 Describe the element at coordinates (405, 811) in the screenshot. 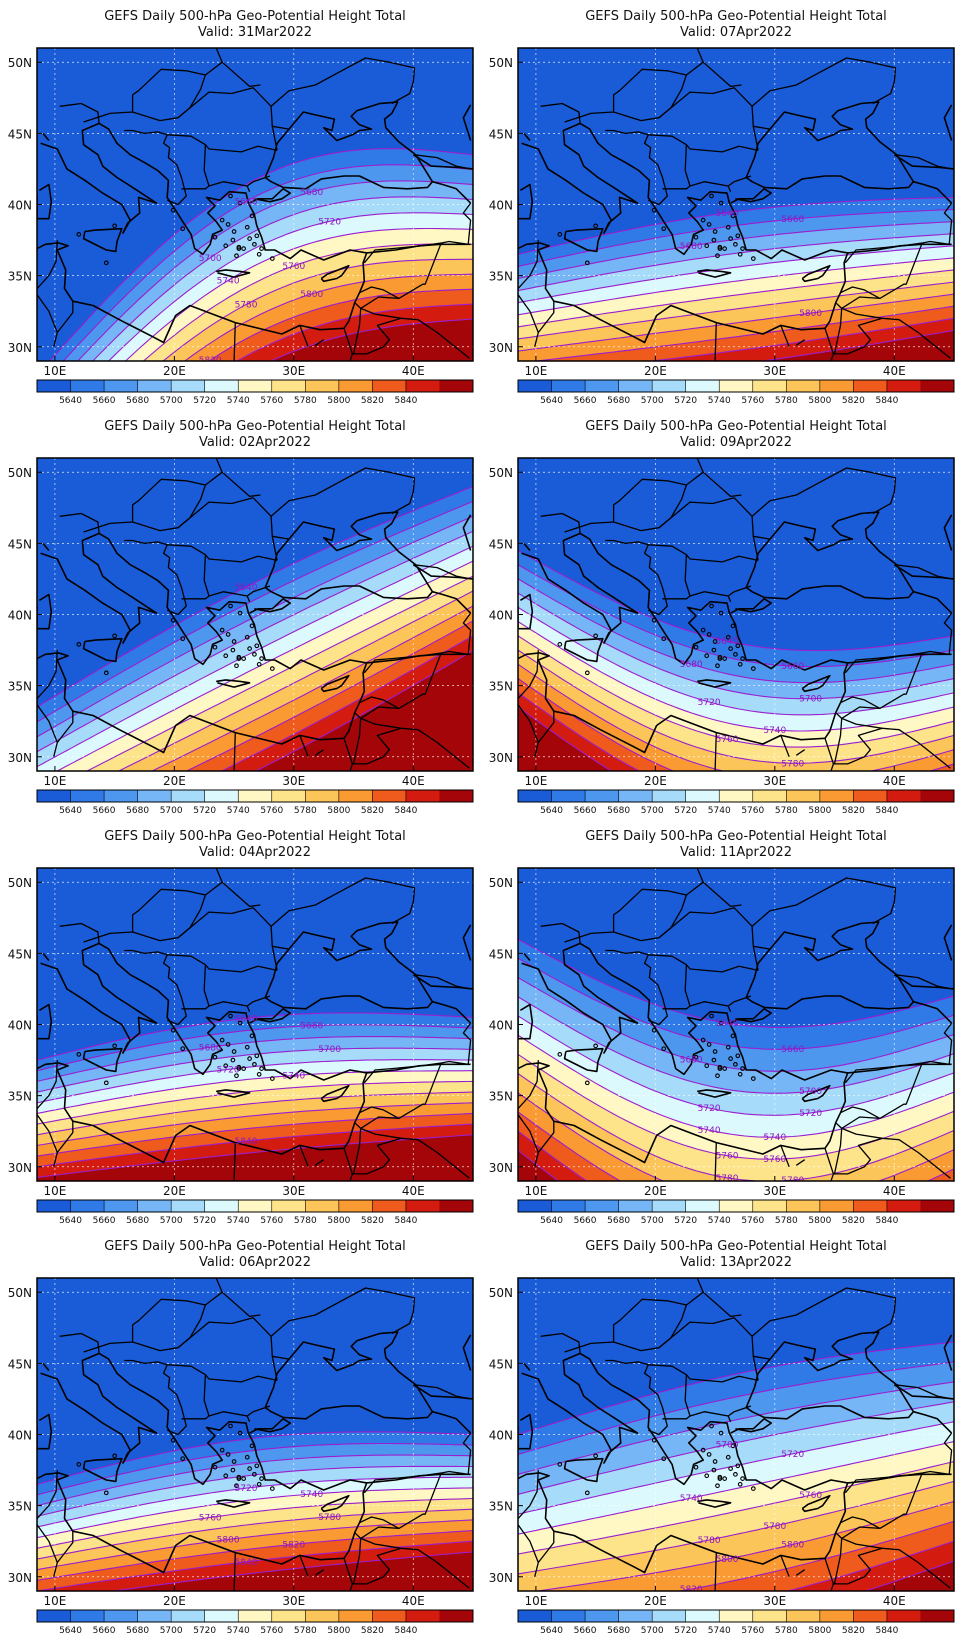

I see `colorbar-label: 5840` at that location.